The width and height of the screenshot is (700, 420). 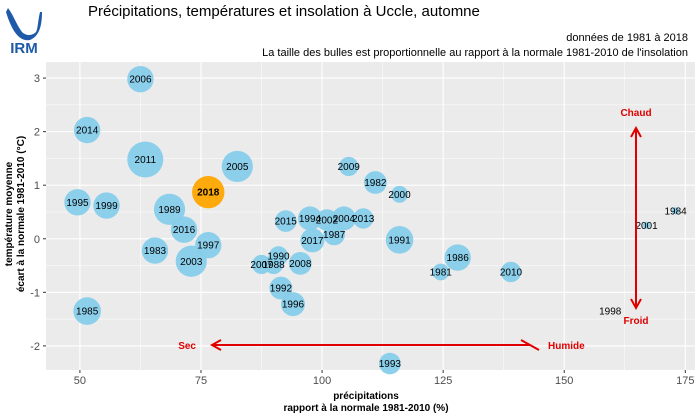 What do you see at coordinates (35, 293) in the screenshot?
I see `y-tick-label: -1` at bounding box center [35, 293].